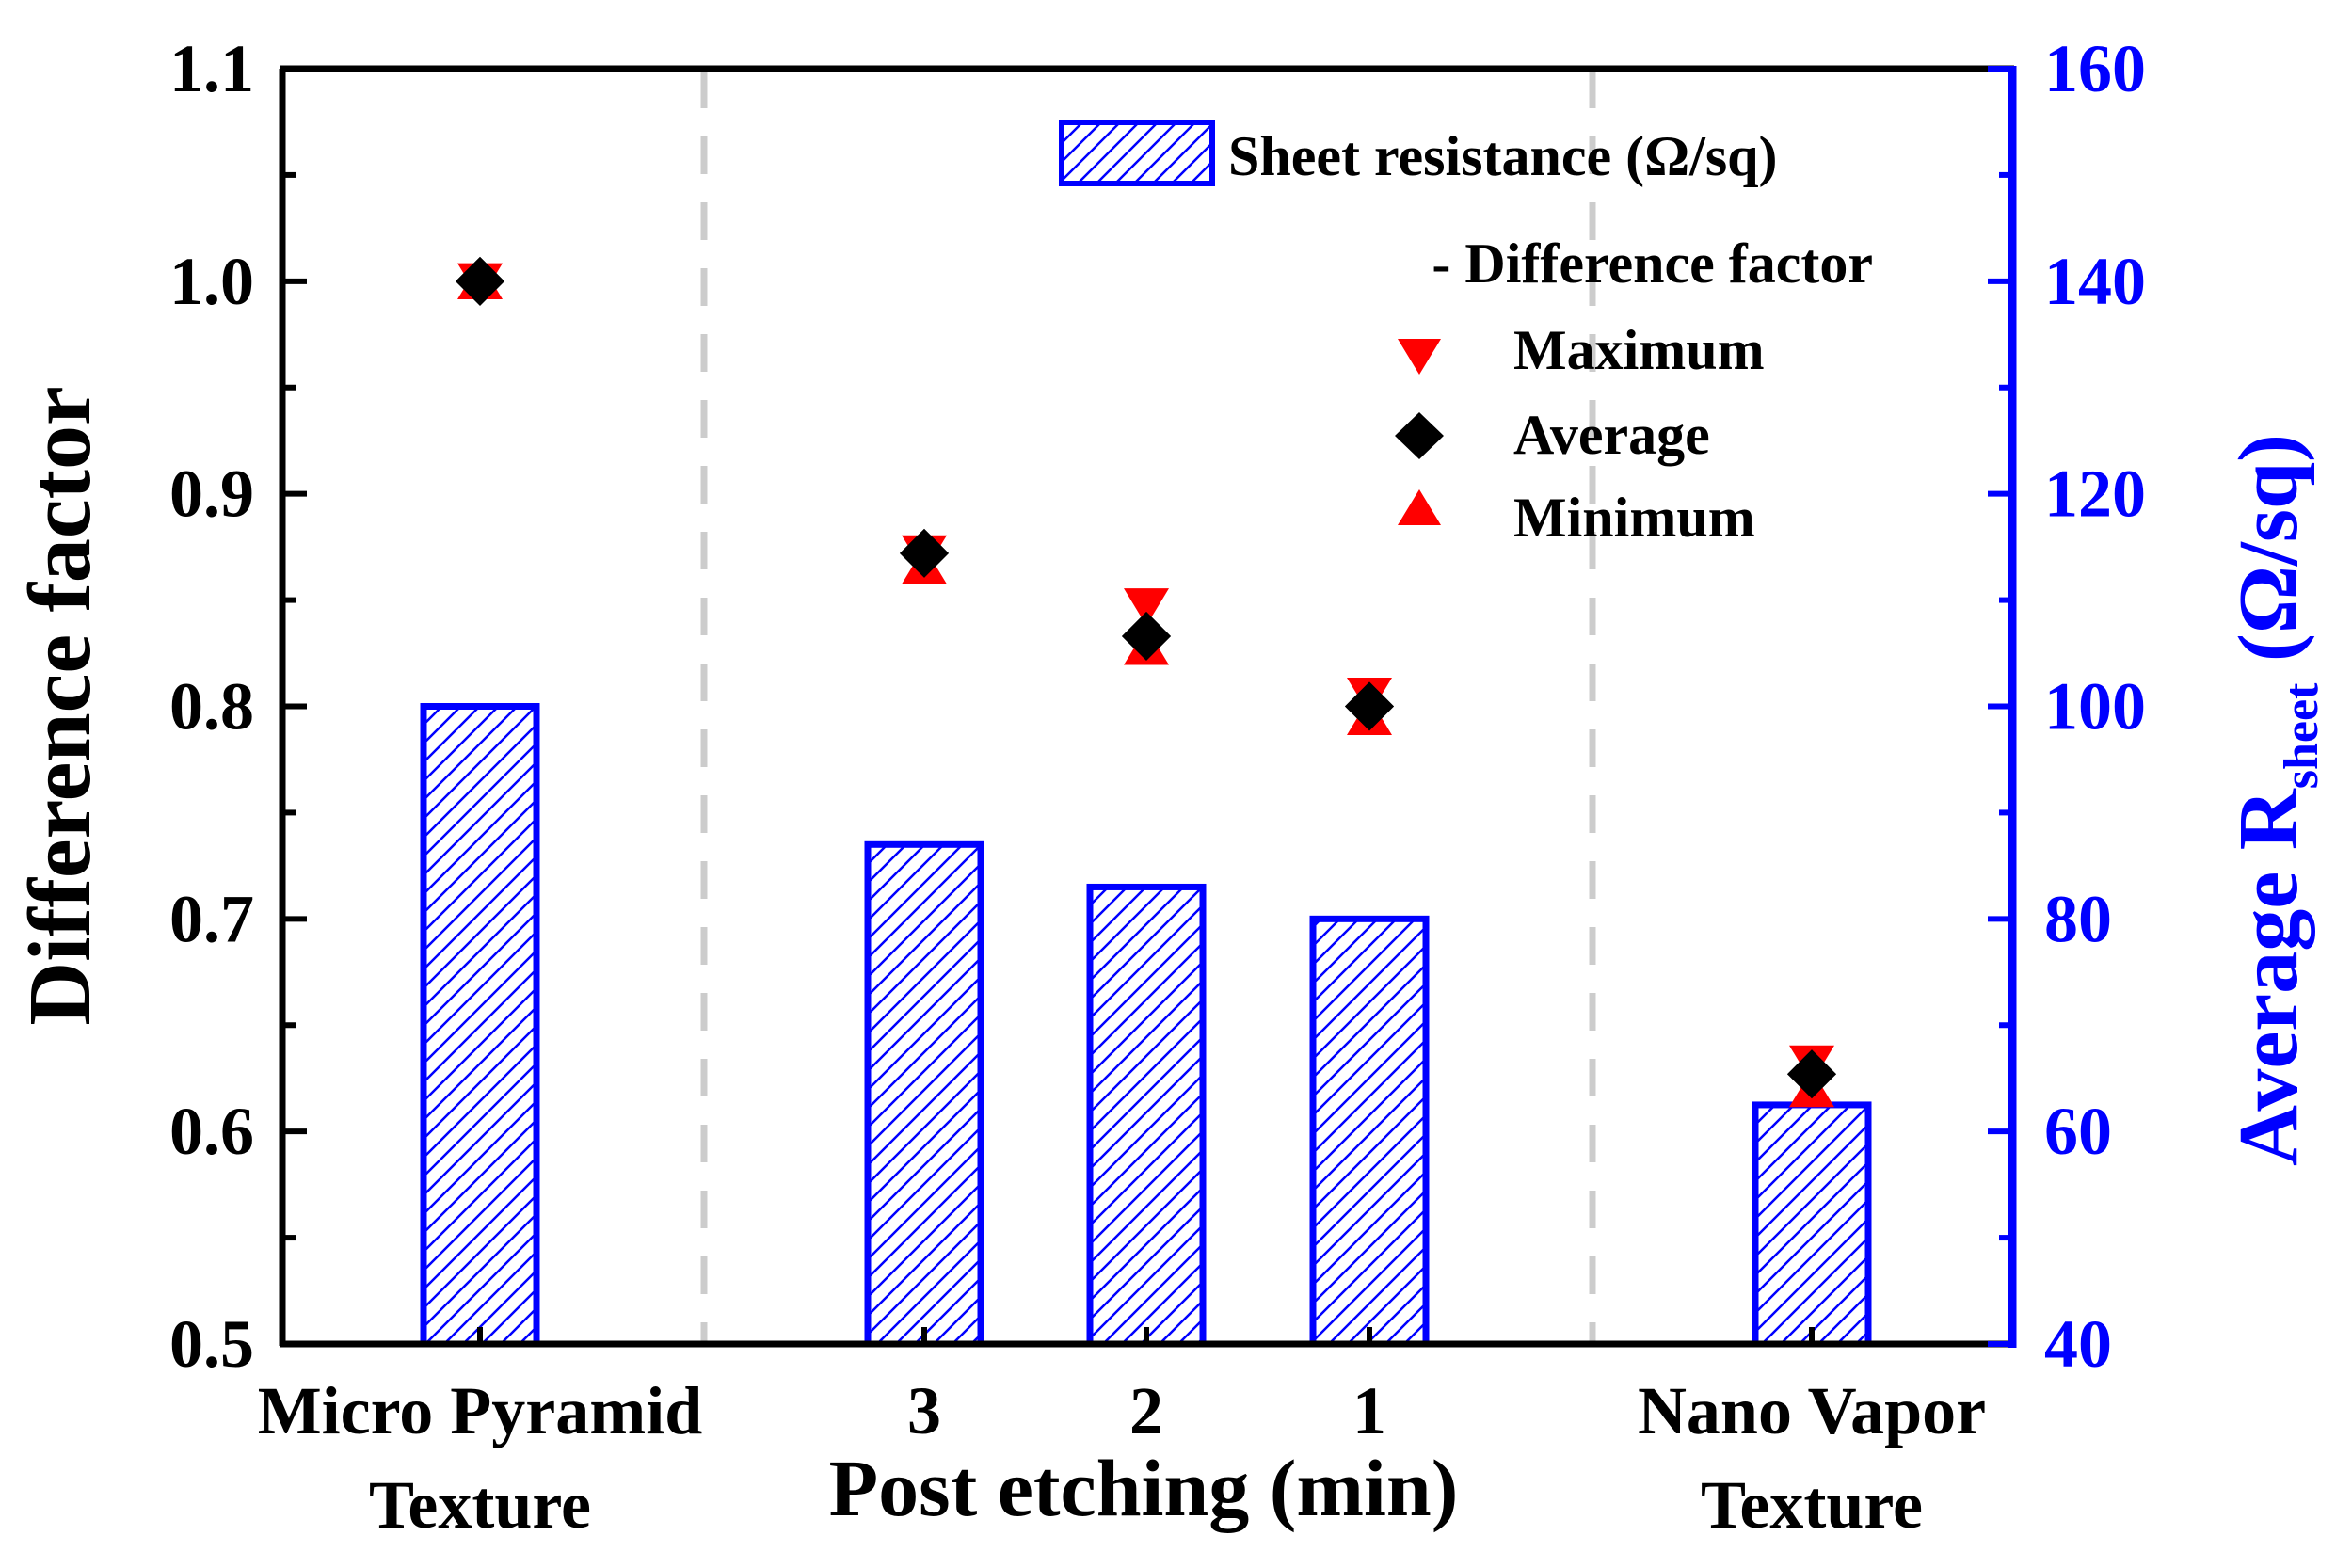 This screenshot has width=2336, height=1568. What do you see at coordinates (211, 68) in the screenshot?
I see `left-tick-label-6: 1.1` at bounding box center [211, 68].